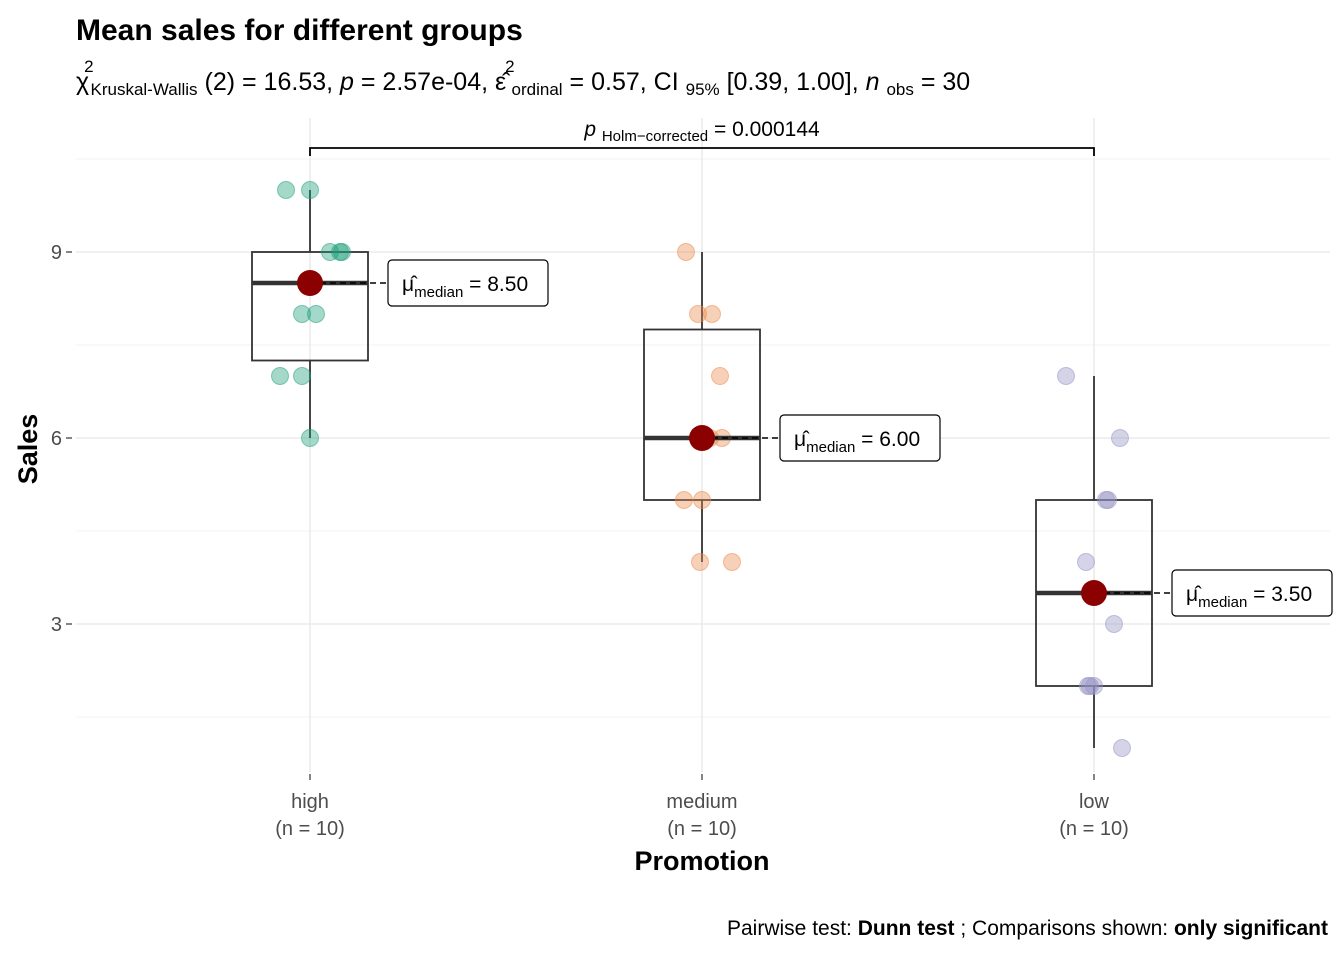 This screenshot has height=960, width=1344. What do you see at coordinates (291, 82) in the screenshot?
I see `subtitle-stat-value: = 16.53,` at bounding box center [291, 82].